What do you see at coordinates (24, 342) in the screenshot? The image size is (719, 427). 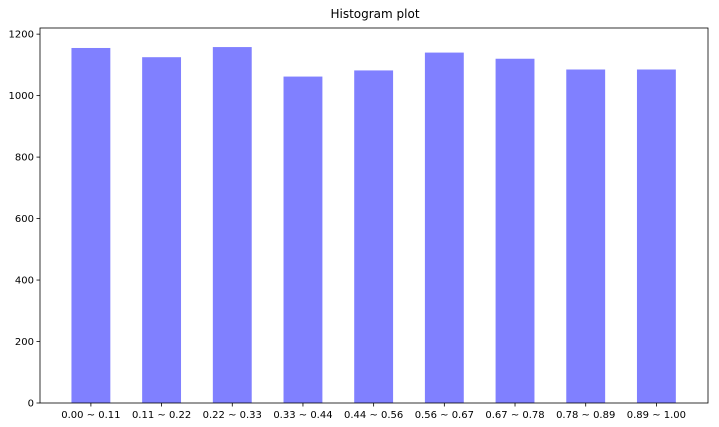 I see `y-tick-label-1: 200` at bounding box center [24, 342].